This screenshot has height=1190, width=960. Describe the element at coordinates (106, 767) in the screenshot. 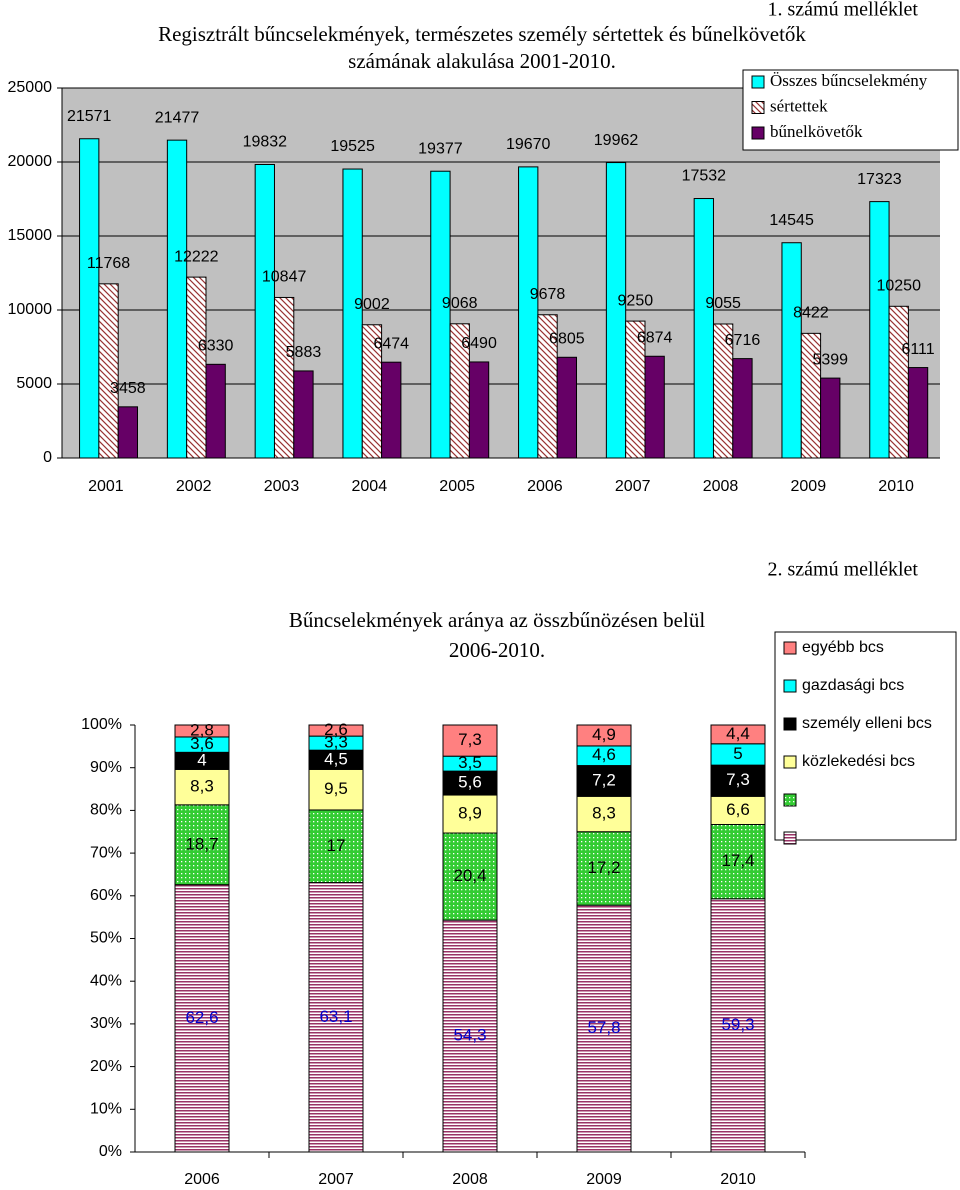

I see `y-tick-label: 90%` at that location.